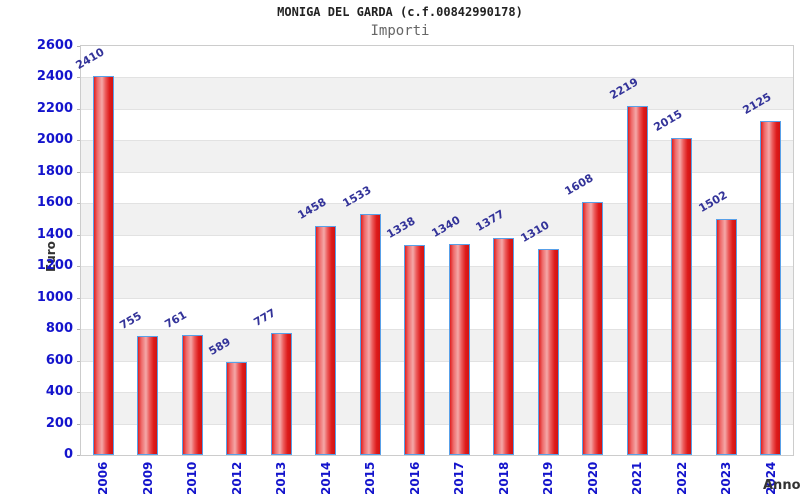 The width and height of the screenshot is (800, 500). I want to click on x-tick-label: 2009, so click(147, 478).